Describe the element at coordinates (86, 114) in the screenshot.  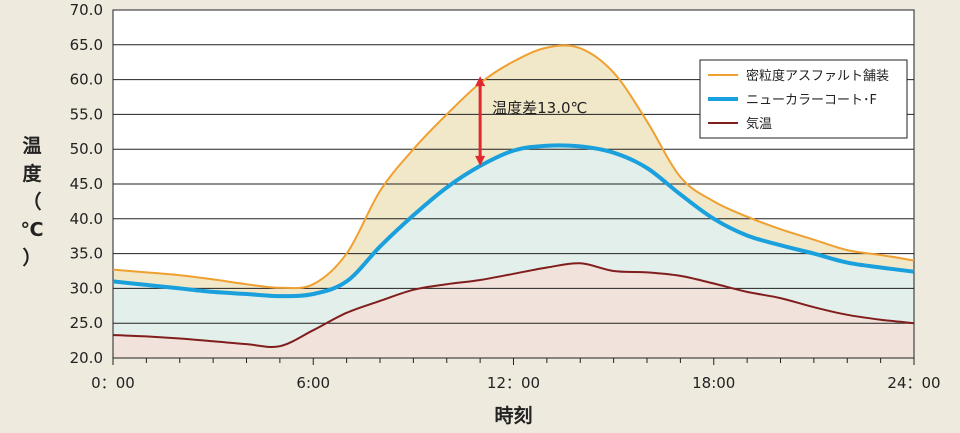
I see `y-tick-label: 55.0` at that location.